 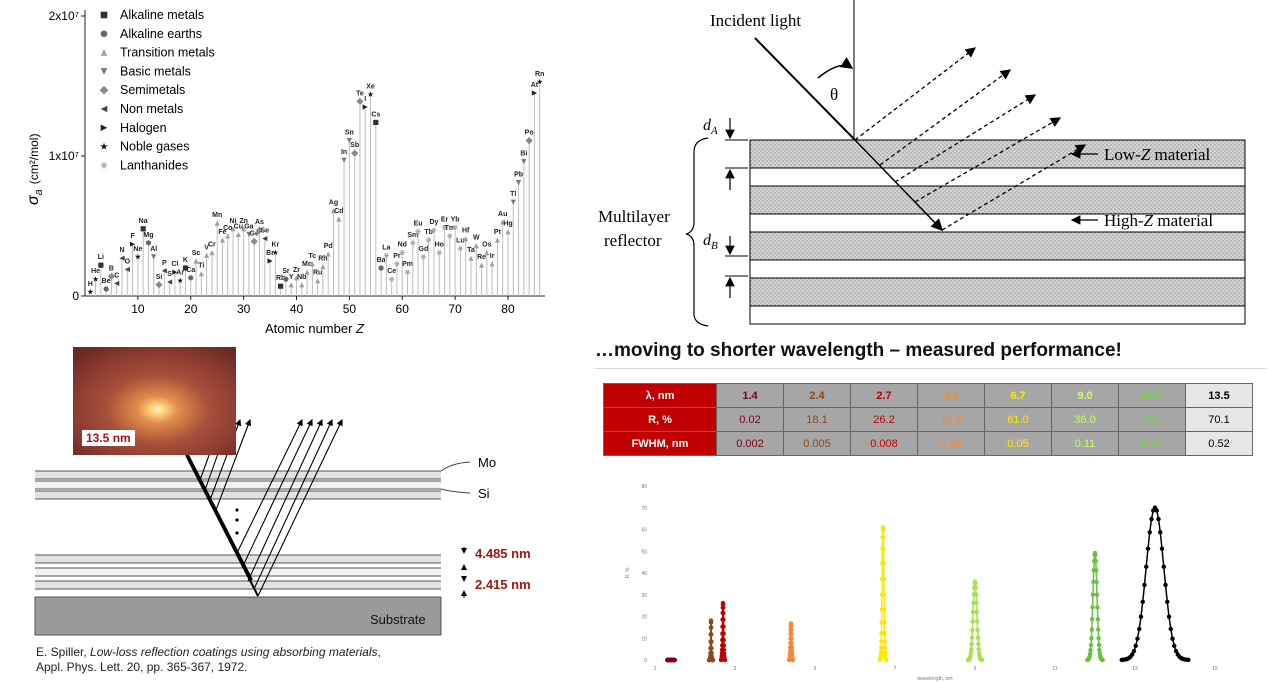 I want to click on point-Er, so click(x=444, y=227).